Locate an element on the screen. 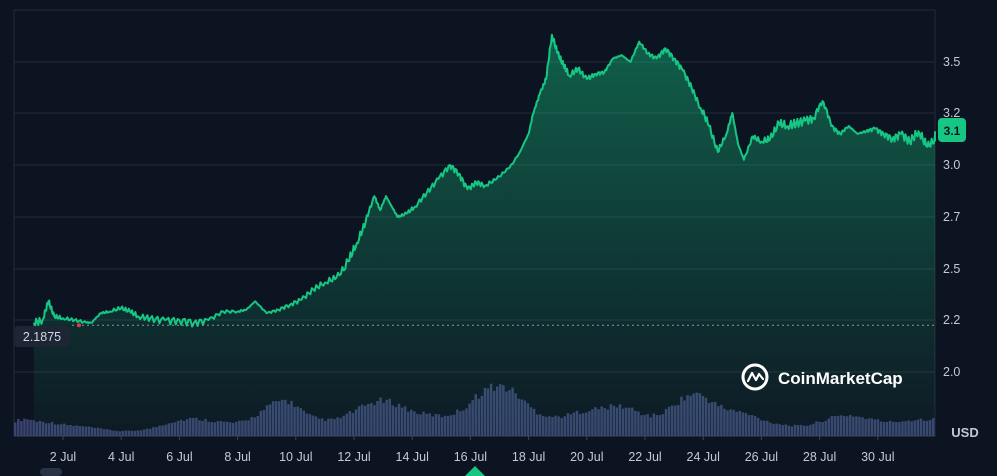 This screenshot has width=997, height=476. start-price-dot is located at coordinates (79, 325).